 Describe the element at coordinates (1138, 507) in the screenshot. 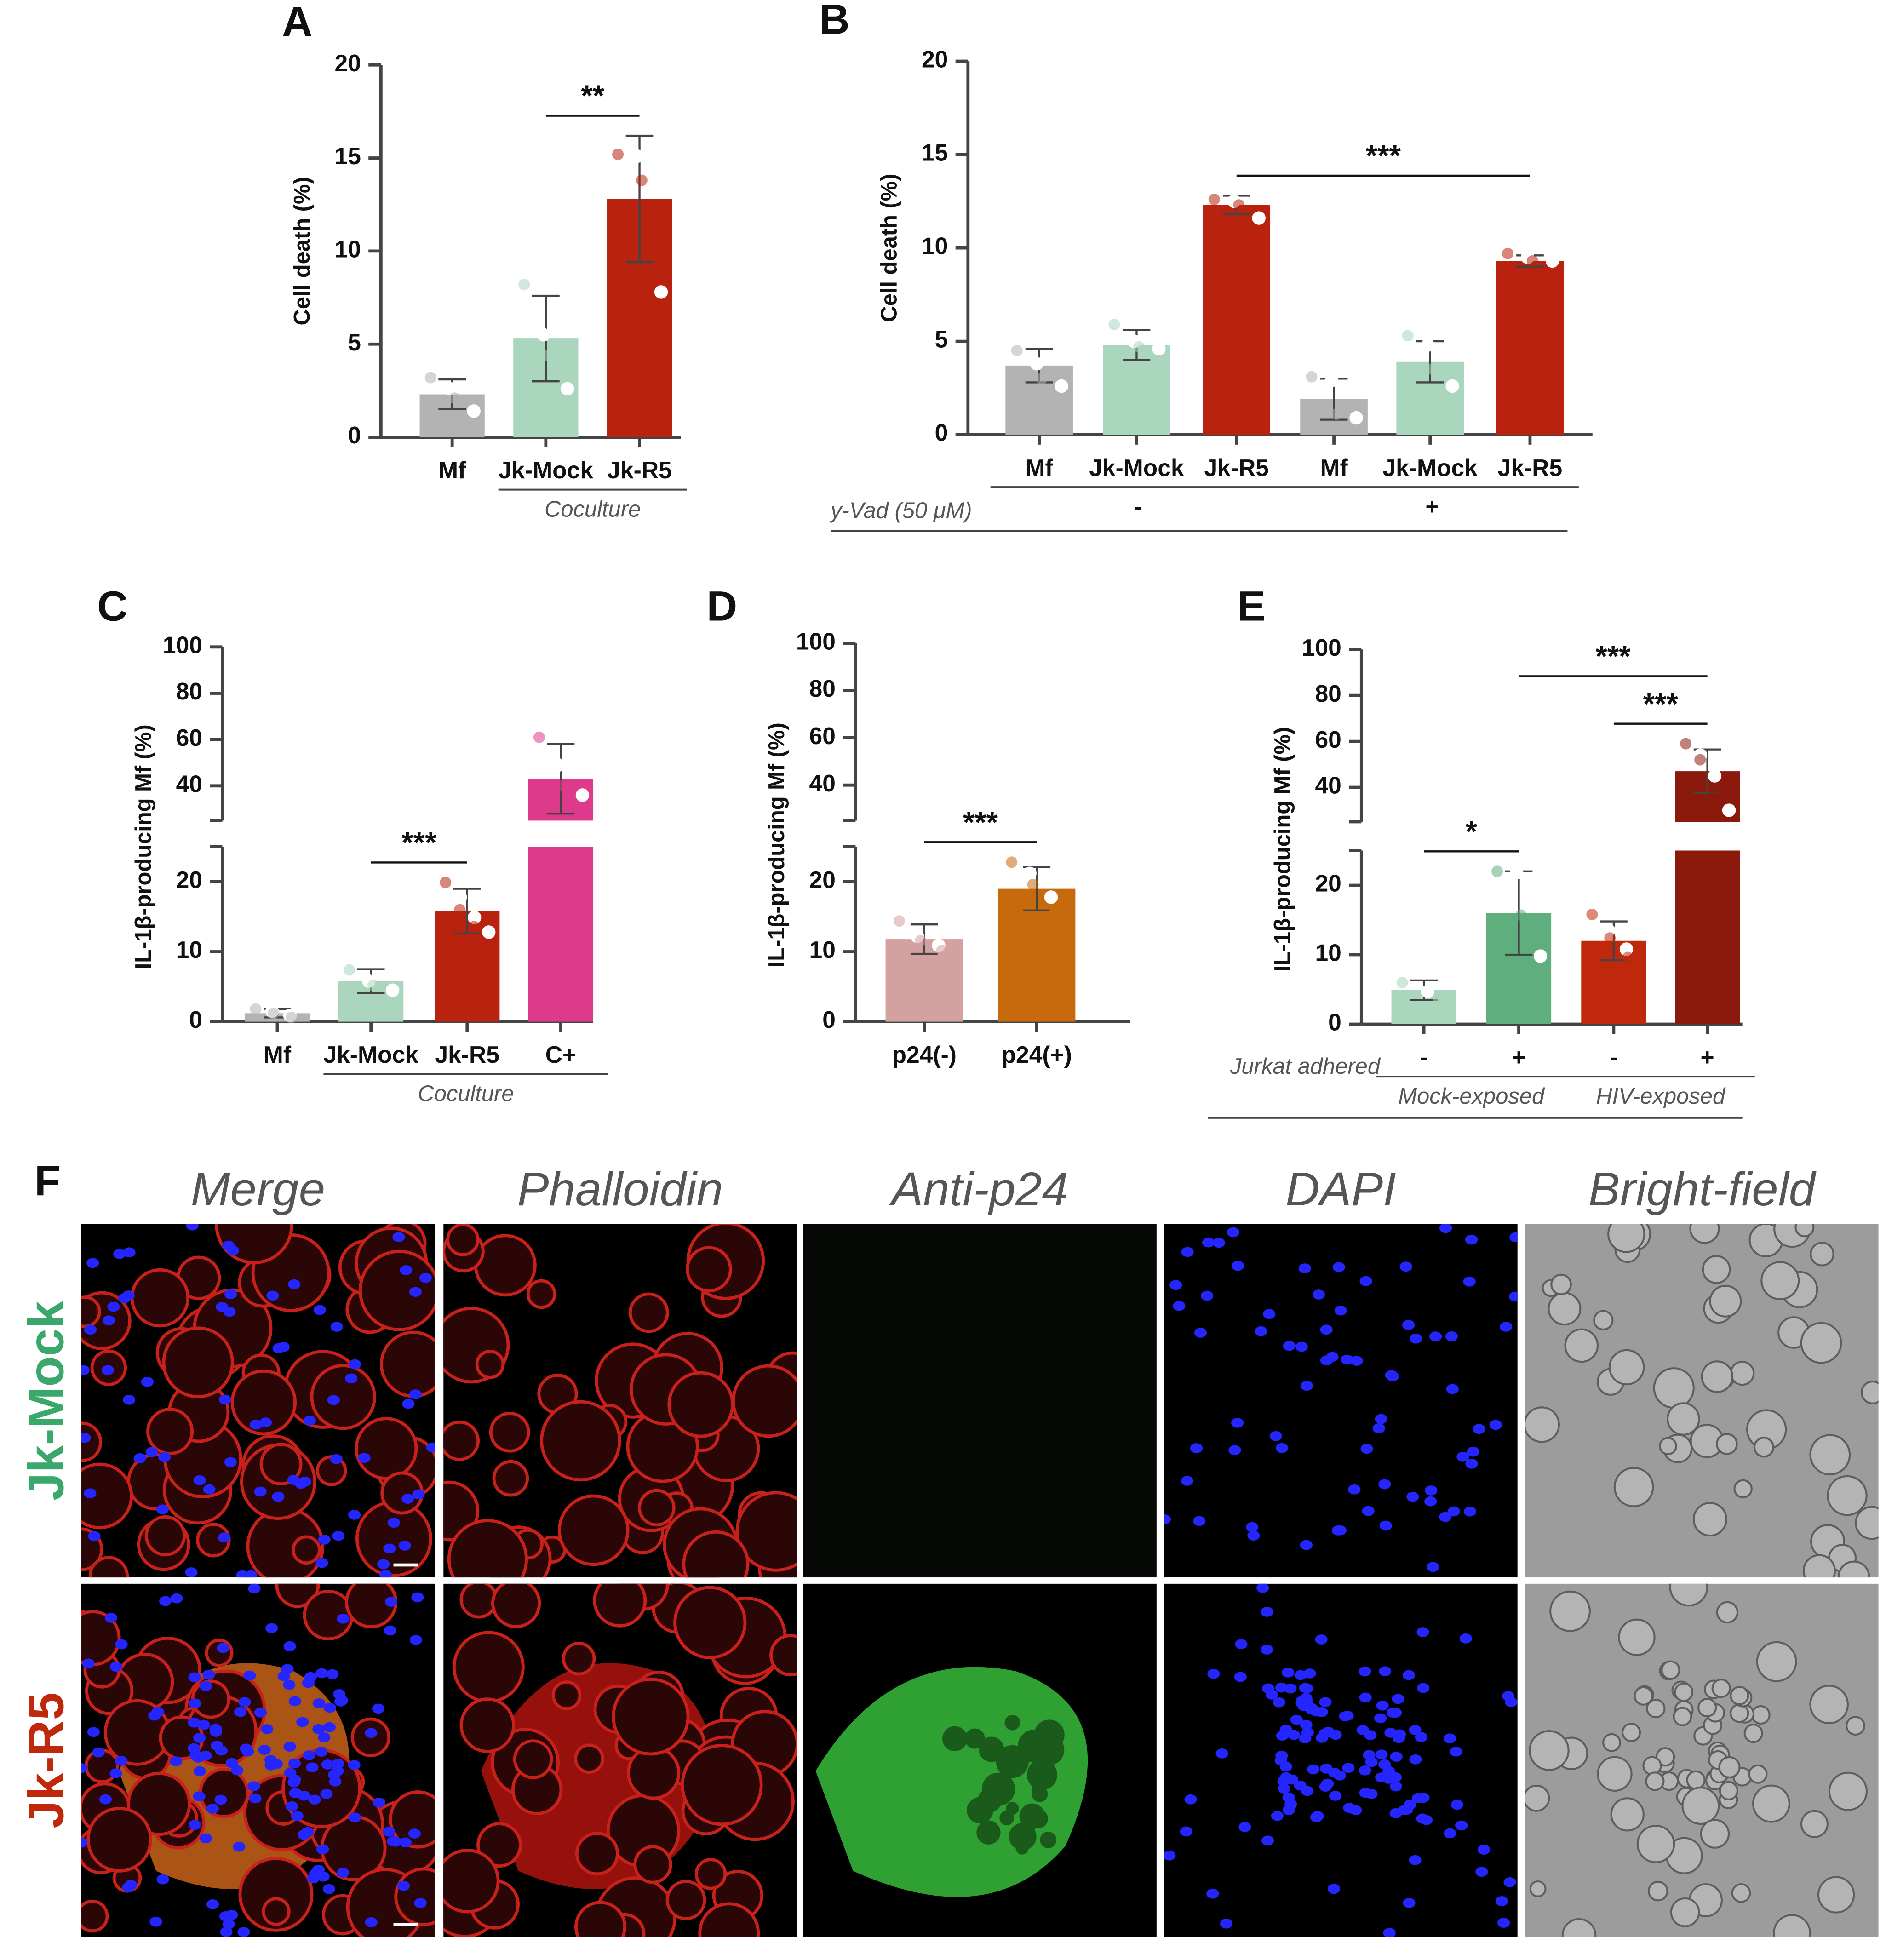

I see `group-label: -` at that location.